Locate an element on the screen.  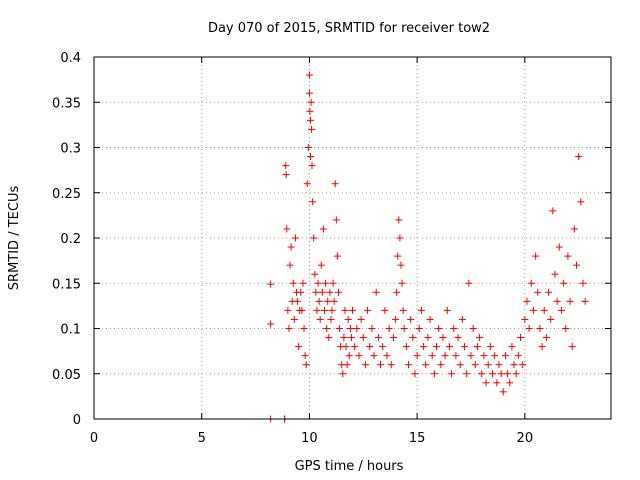
y-tick-label: 0 is located at coordinates (77, 420).